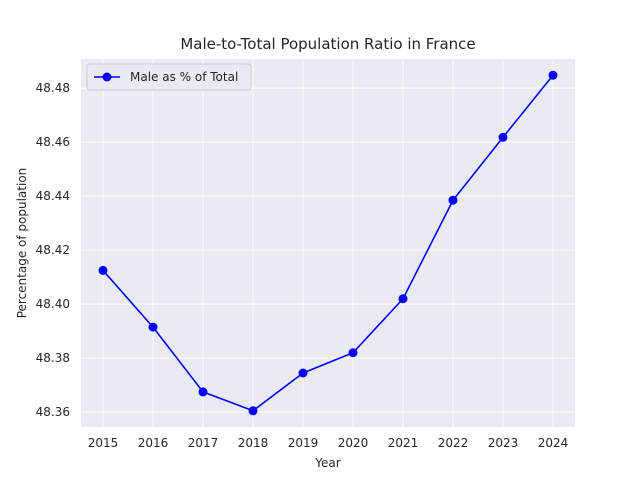 The height and width of the screenshot is (480, 640). I want to click on x-tick-label: 2024, so click(553, 443).